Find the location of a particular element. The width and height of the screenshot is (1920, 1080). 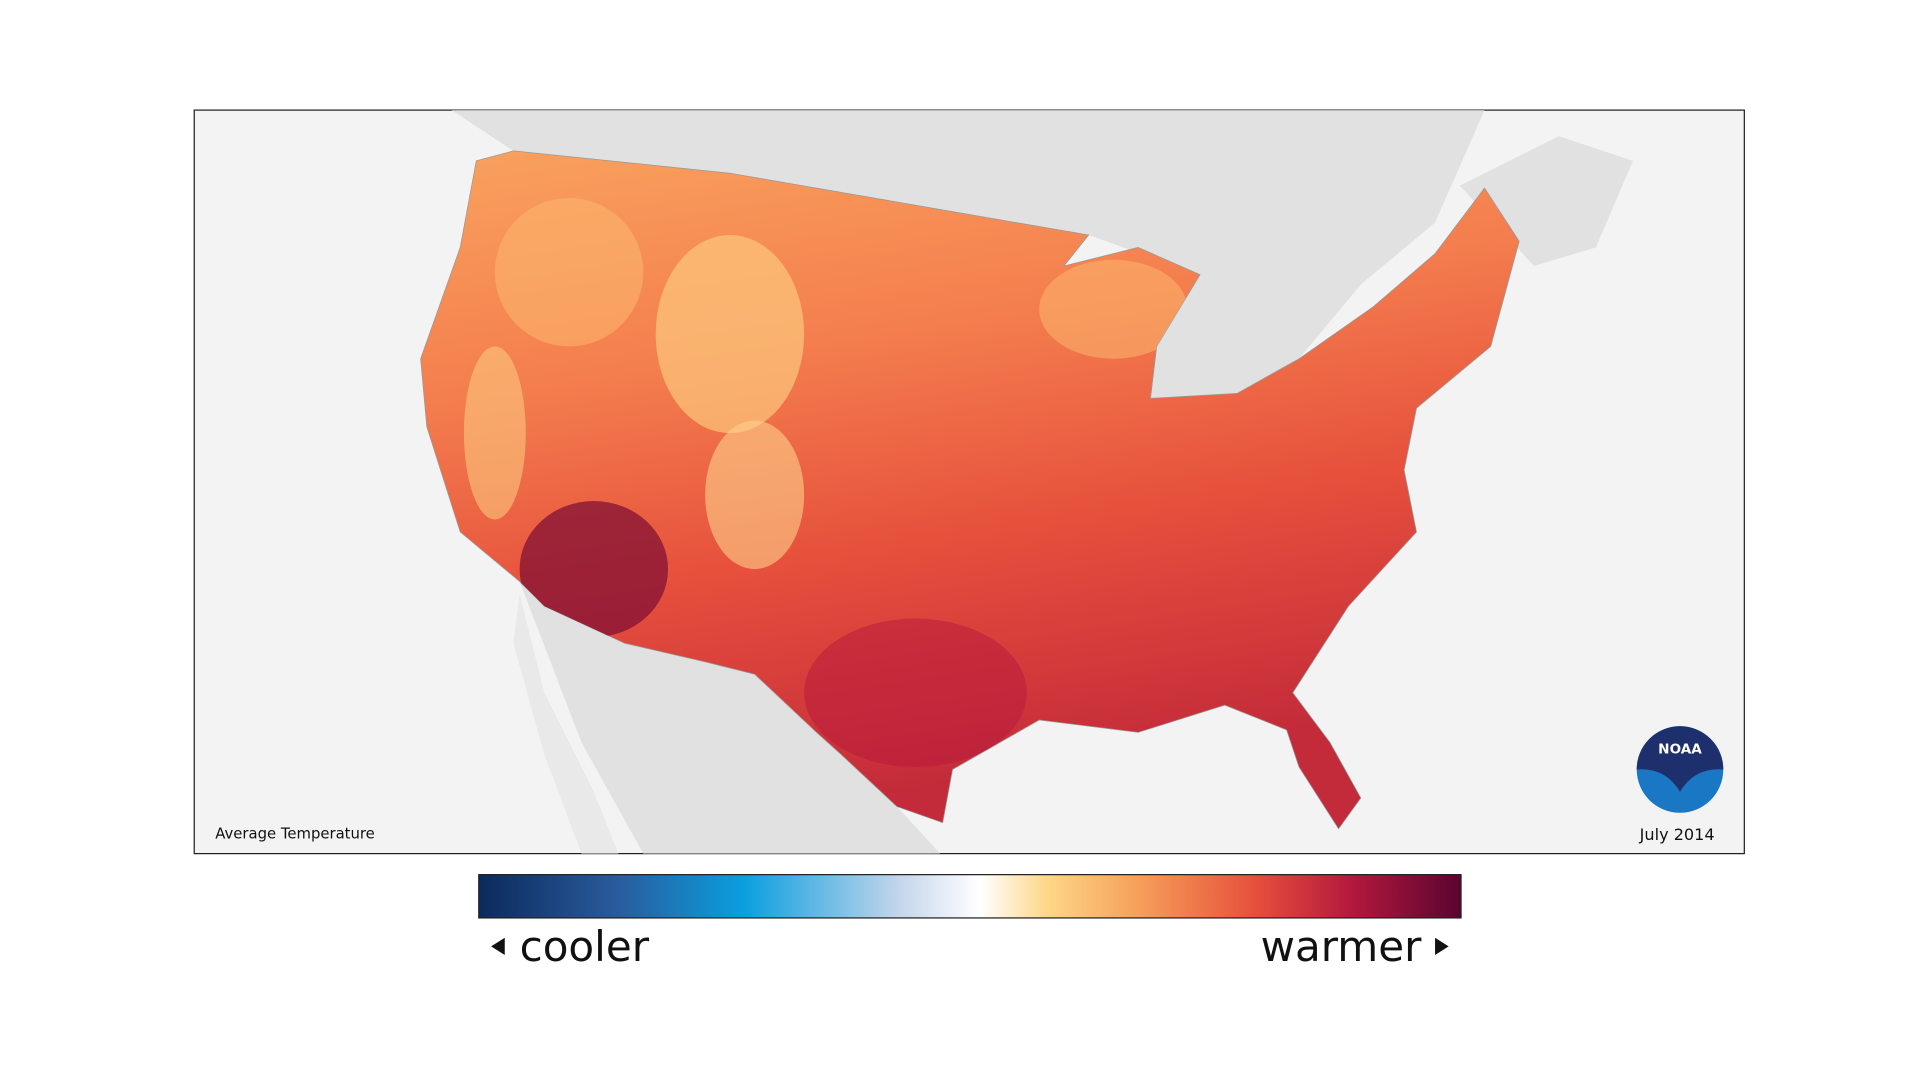

legend-high: warmer is located at coordinates (1342, 946).